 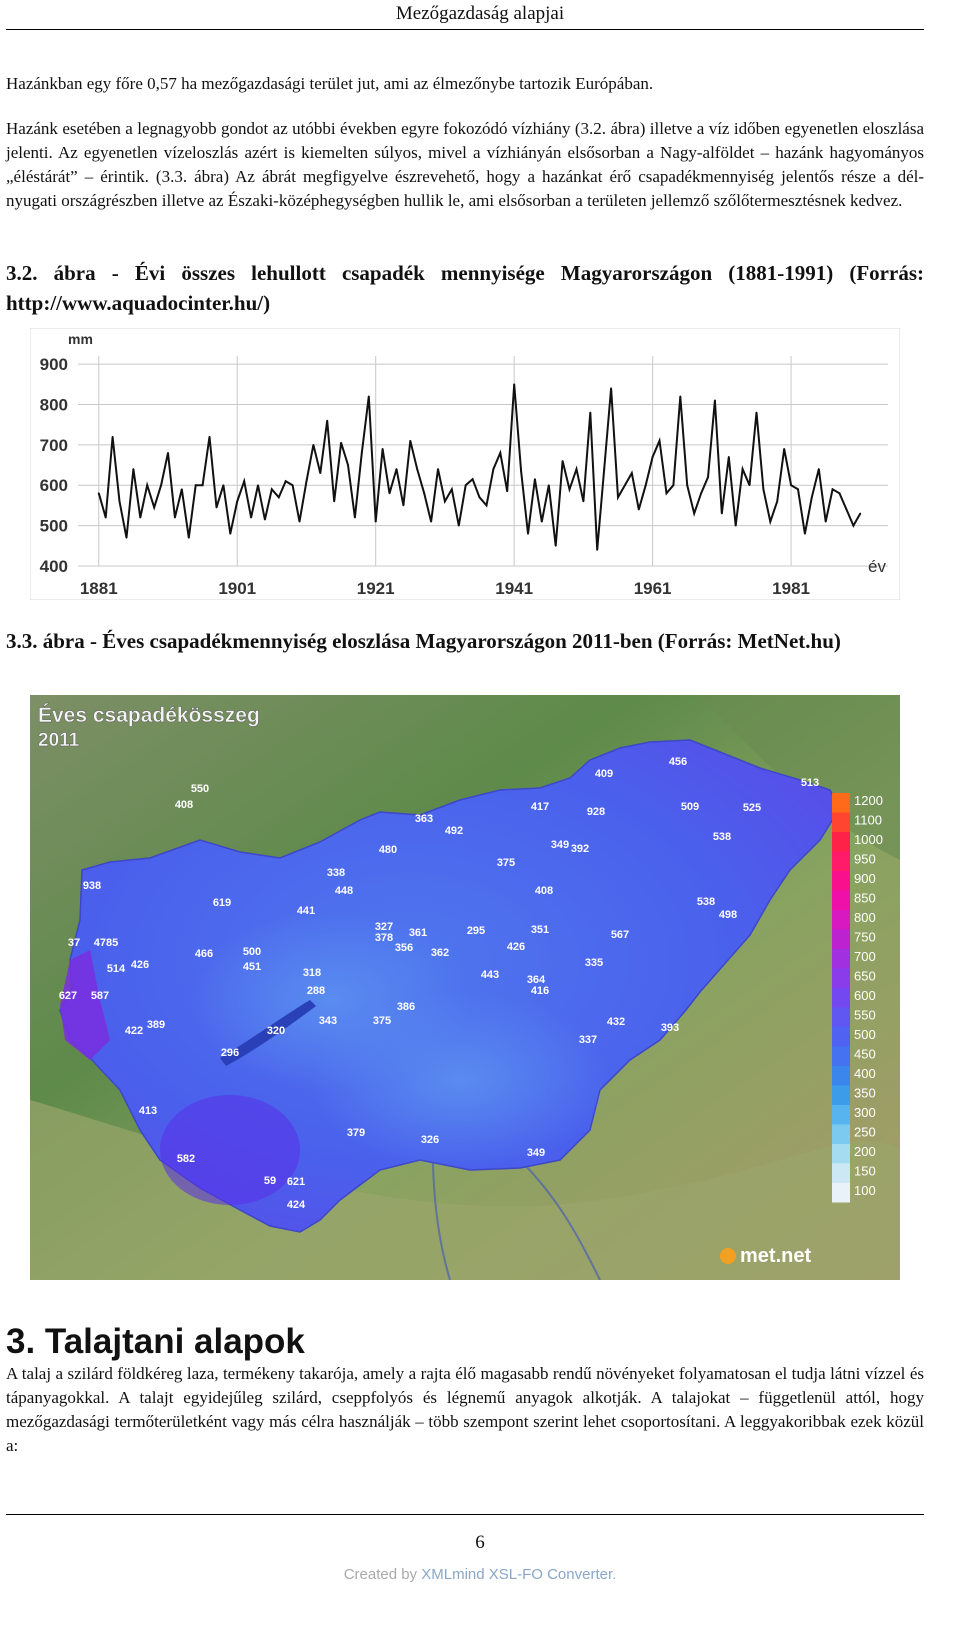 I want to click on data-point-1969, so click(x=708, y=477).